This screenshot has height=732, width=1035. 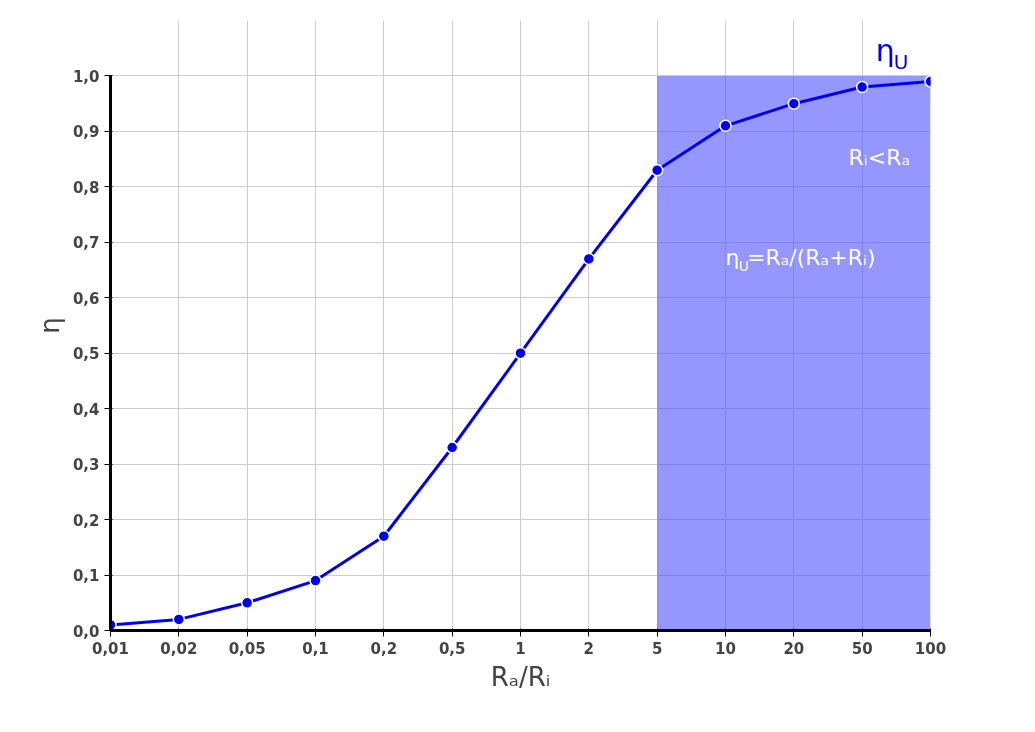 What do you see at coordinates (86, 132) in the screenshot?
I see `y-tick-label: 0,9` at bounding box center [86, 132].